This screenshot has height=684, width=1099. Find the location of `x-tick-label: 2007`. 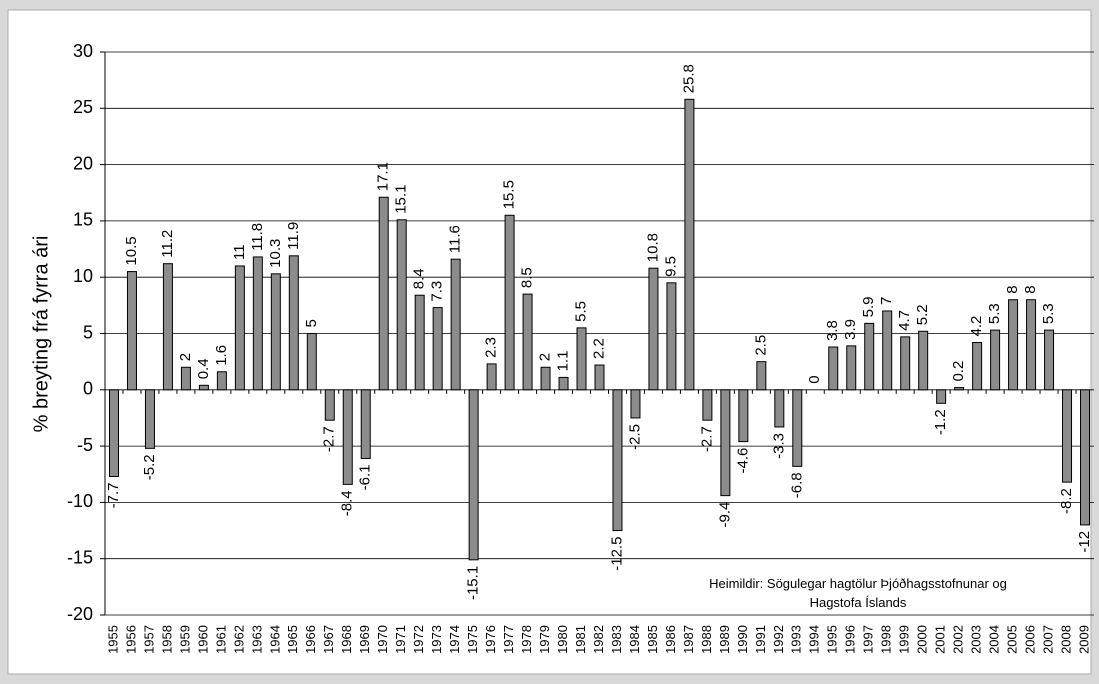

x-tick-label: 2007 is located at coordinates (1047, 639).